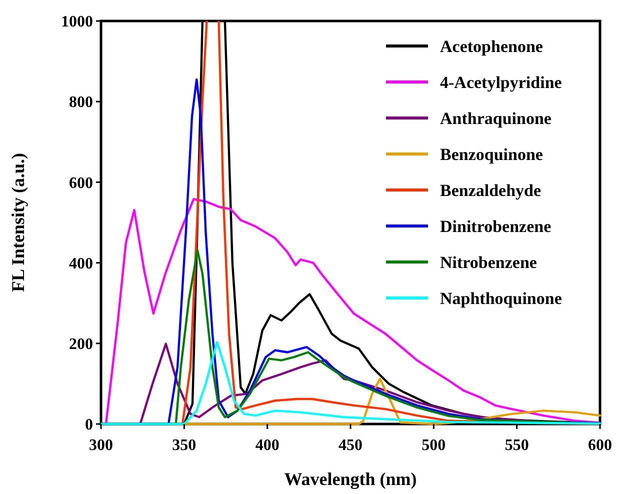 The width and height of the screenshot is (643, 494). What do you see at coordinates (491, 190) in the screenshot?
I see `legend-label: Benzaldehyde` at bounding box center [491, 190].